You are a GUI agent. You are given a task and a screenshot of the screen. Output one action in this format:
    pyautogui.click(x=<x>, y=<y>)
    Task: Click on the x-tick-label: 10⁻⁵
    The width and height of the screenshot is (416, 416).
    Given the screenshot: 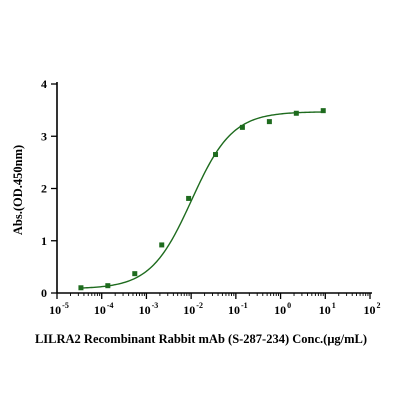 What is the action you would take?
    pyautogui.click(x=59, y=309)
    